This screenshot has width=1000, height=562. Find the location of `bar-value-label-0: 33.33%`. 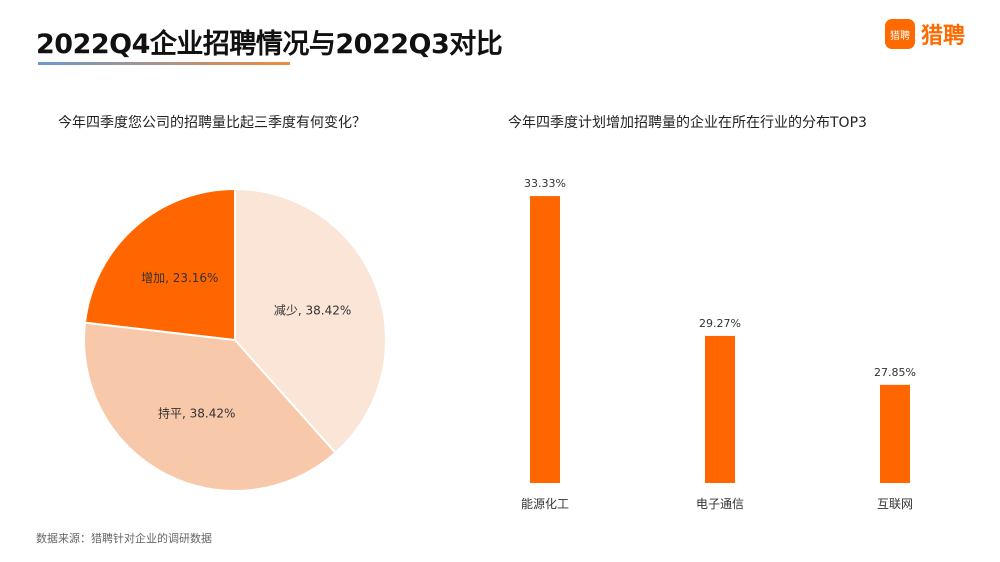

bar-value-label-0: 33.33% is located at coordinates (545, 183).